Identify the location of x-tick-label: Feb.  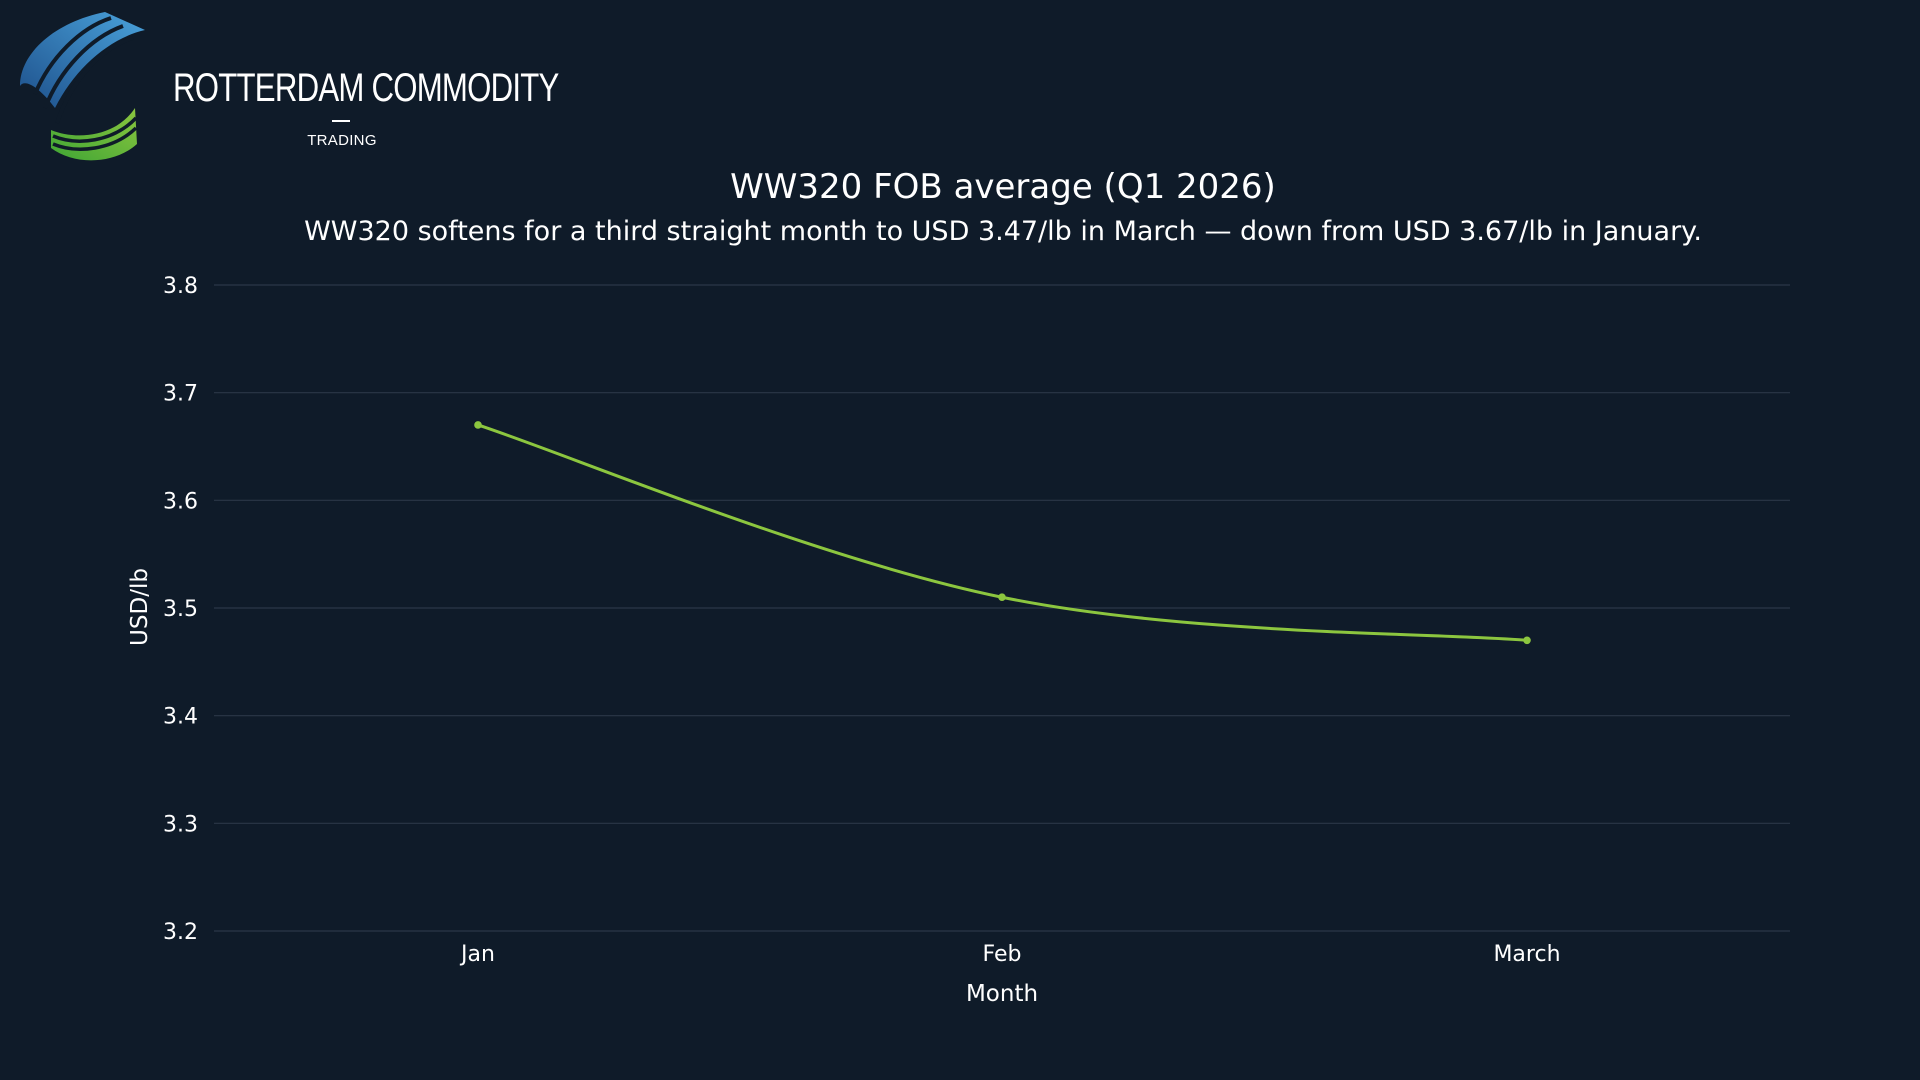
(1002, 954).